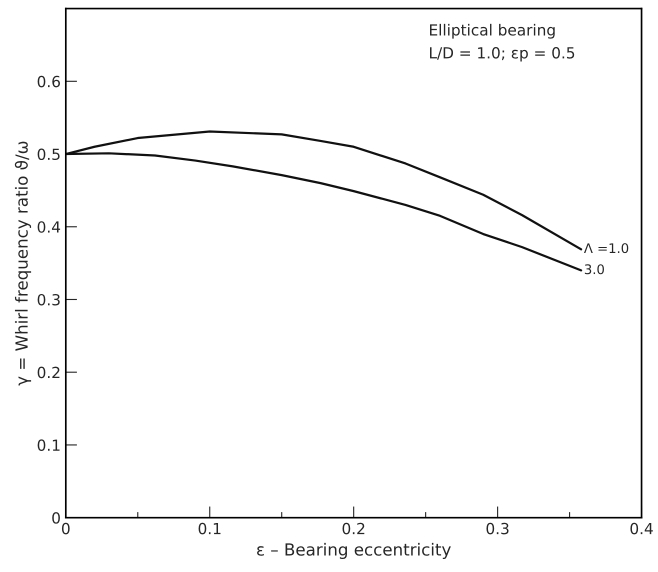  Describe the element at coordinates (354, 550) in the screenshot. I see `x-axis-title: ε – Bearing eccentricity` at that location.